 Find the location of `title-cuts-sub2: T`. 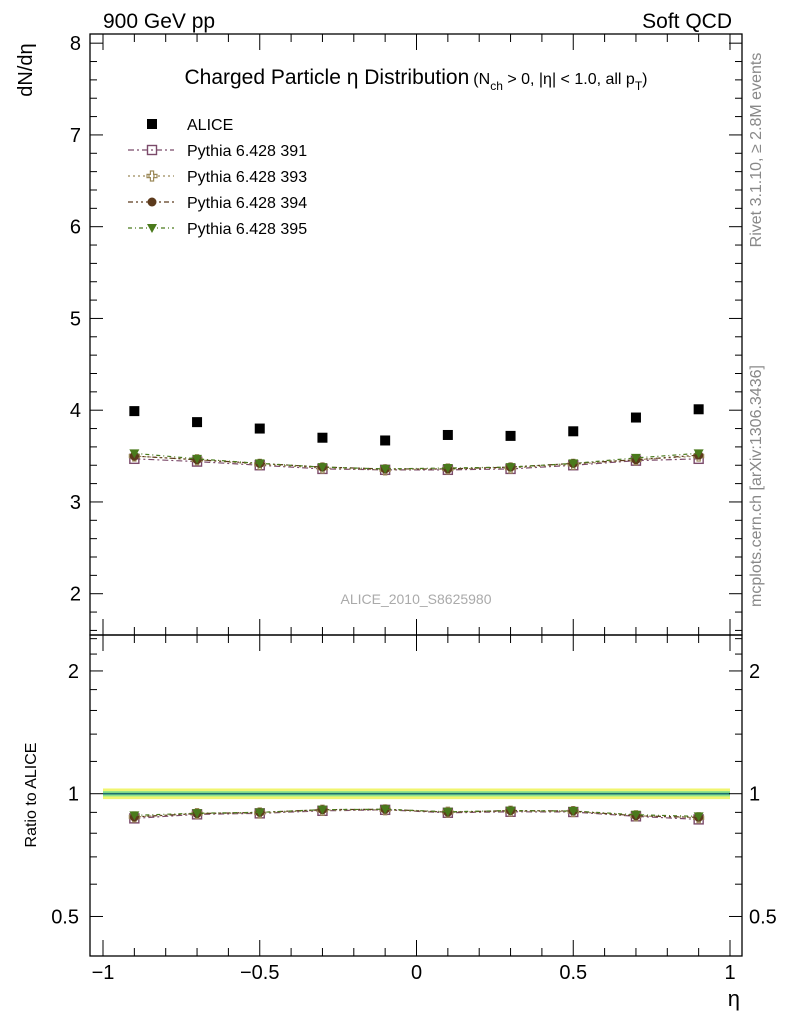

title-cuts-sub2: T is located at coordinates (639, 86).